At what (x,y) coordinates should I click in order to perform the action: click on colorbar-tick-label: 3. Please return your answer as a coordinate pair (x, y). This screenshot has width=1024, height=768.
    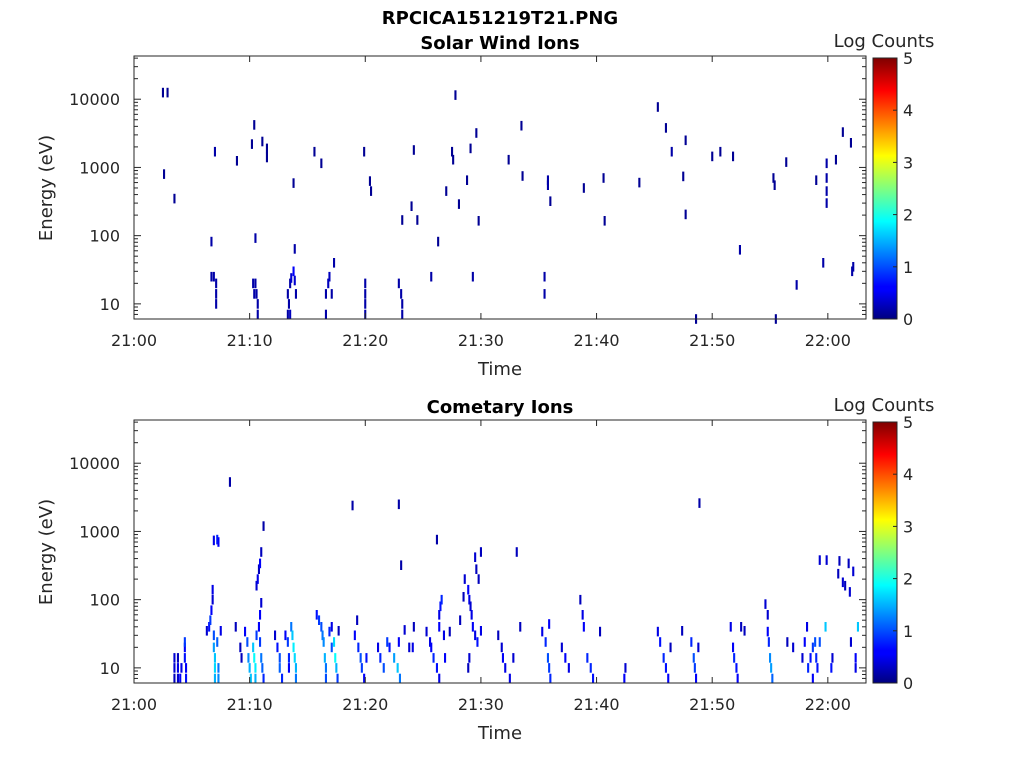
    Looking at the image, I should click on (908, 162).